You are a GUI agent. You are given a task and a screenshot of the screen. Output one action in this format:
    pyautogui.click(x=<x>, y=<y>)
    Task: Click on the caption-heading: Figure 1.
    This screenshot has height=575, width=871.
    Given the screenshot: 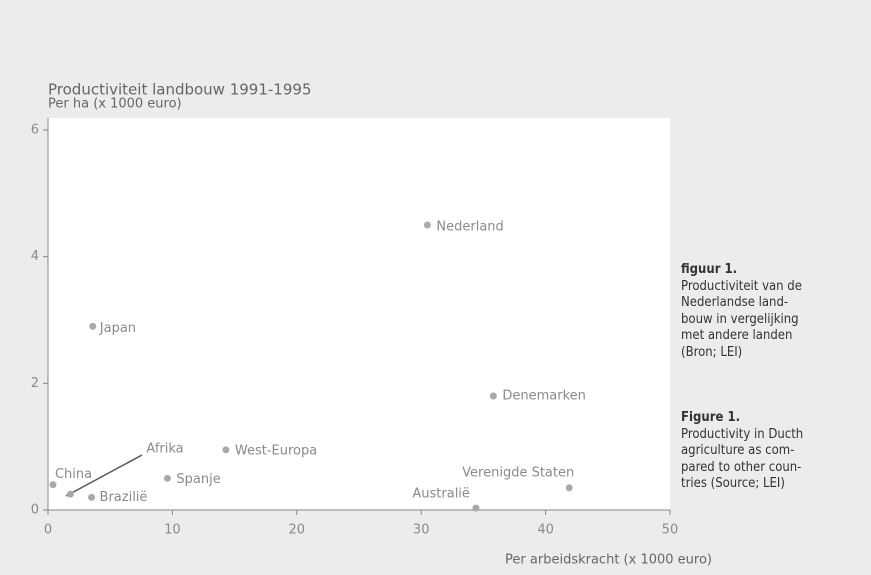 What is the action you would take?
    pyautogui.click(x=711, y=417)
    